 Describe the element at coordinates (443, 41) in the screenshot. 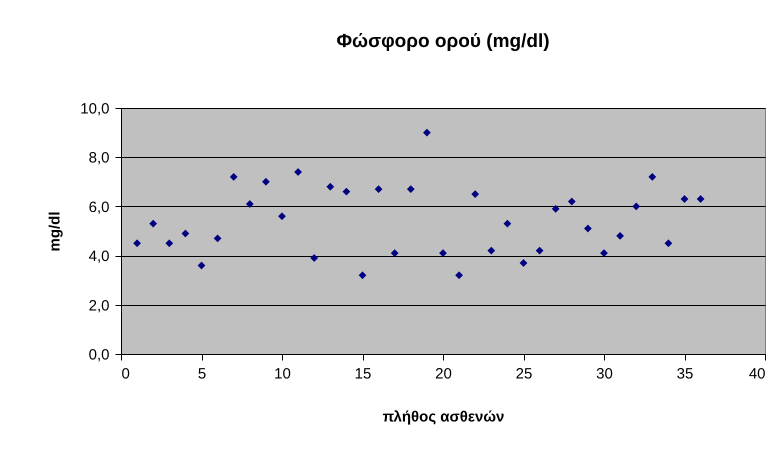

I see `chart-title: Φώσφορο ορού (mg/dl)` at that location.